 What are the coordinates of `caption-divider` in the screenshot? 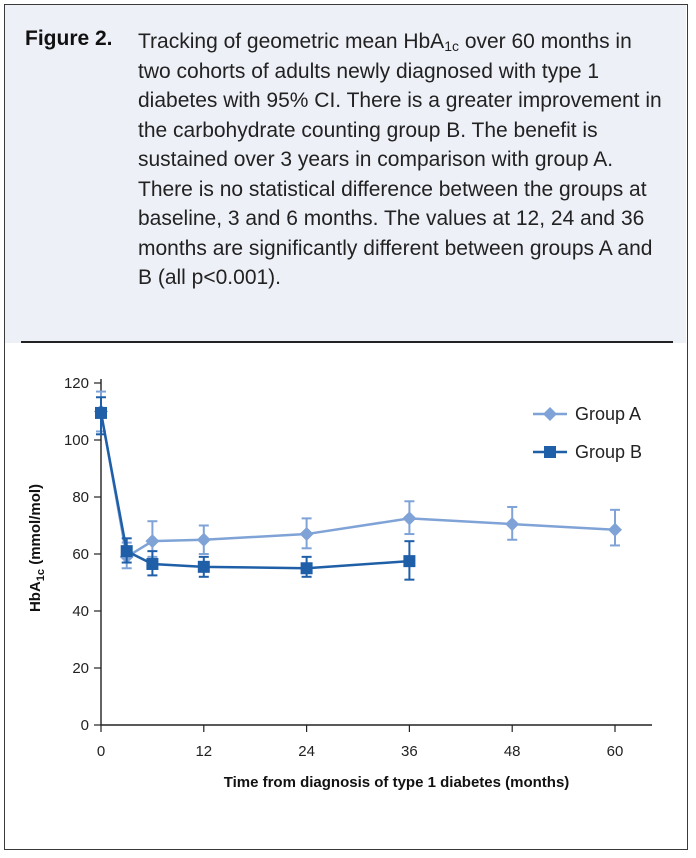 It's located at (347, 342).